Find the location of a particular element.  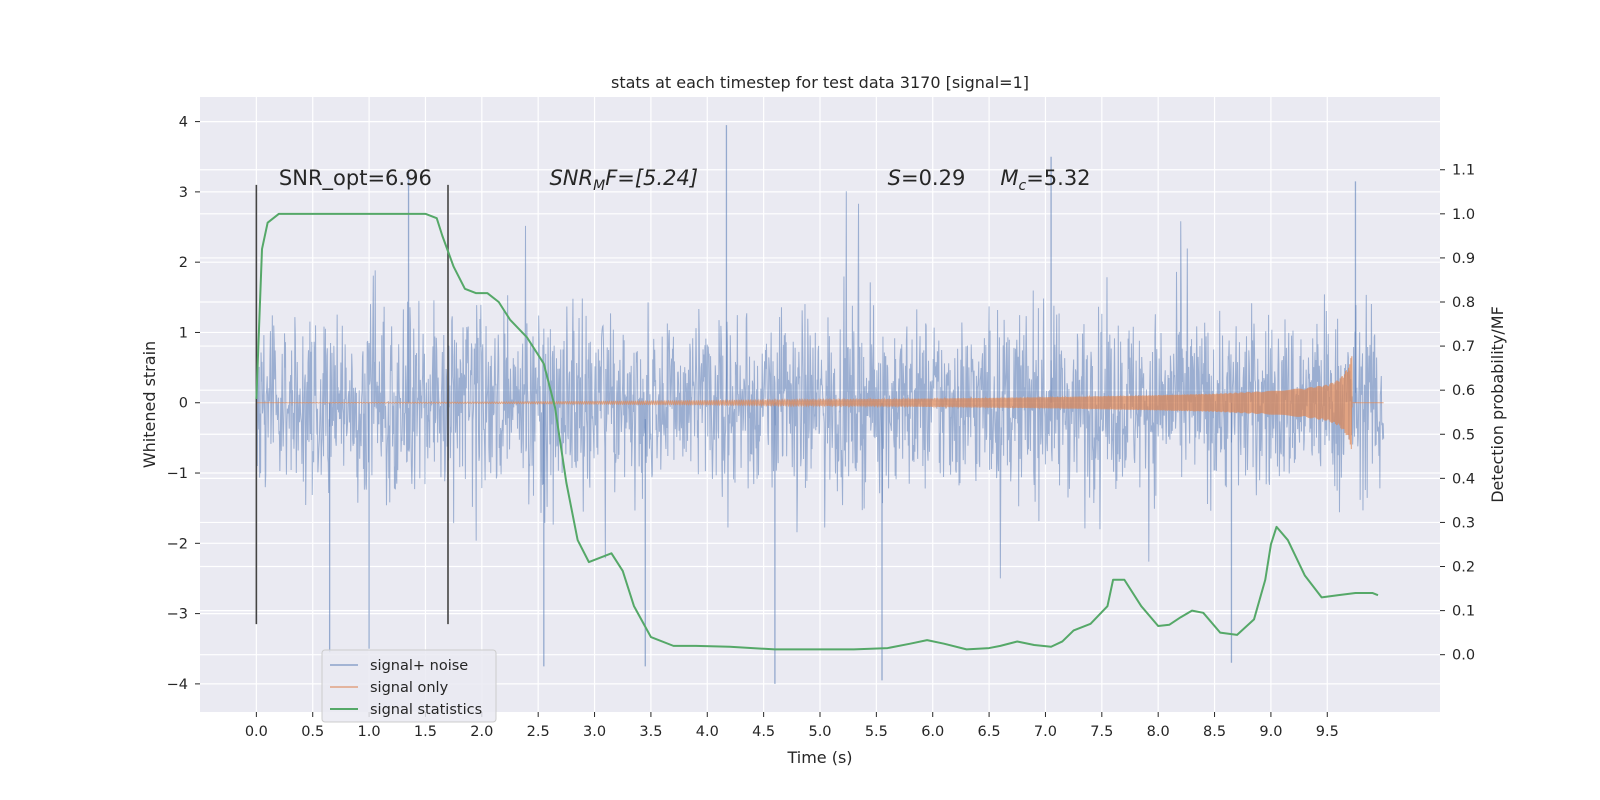

legend-box is located at coordinates (409, 686).